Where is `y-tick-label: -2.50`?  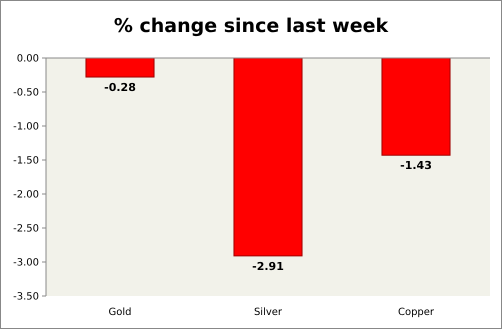 y-tick-label: -2.50 is located at coordinates (26, 229).